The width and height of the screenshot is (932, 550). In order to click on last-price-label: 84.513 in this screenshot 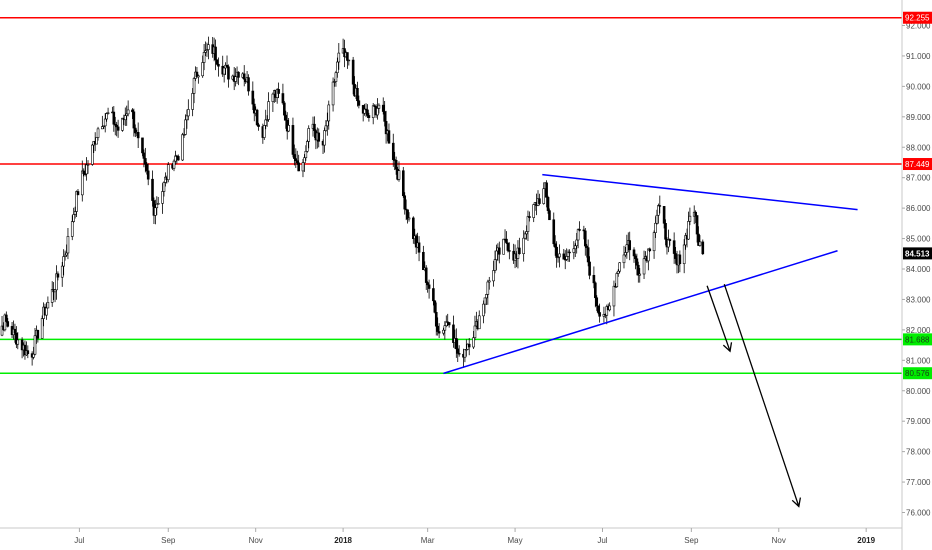, I will do `click(917, 253)`.